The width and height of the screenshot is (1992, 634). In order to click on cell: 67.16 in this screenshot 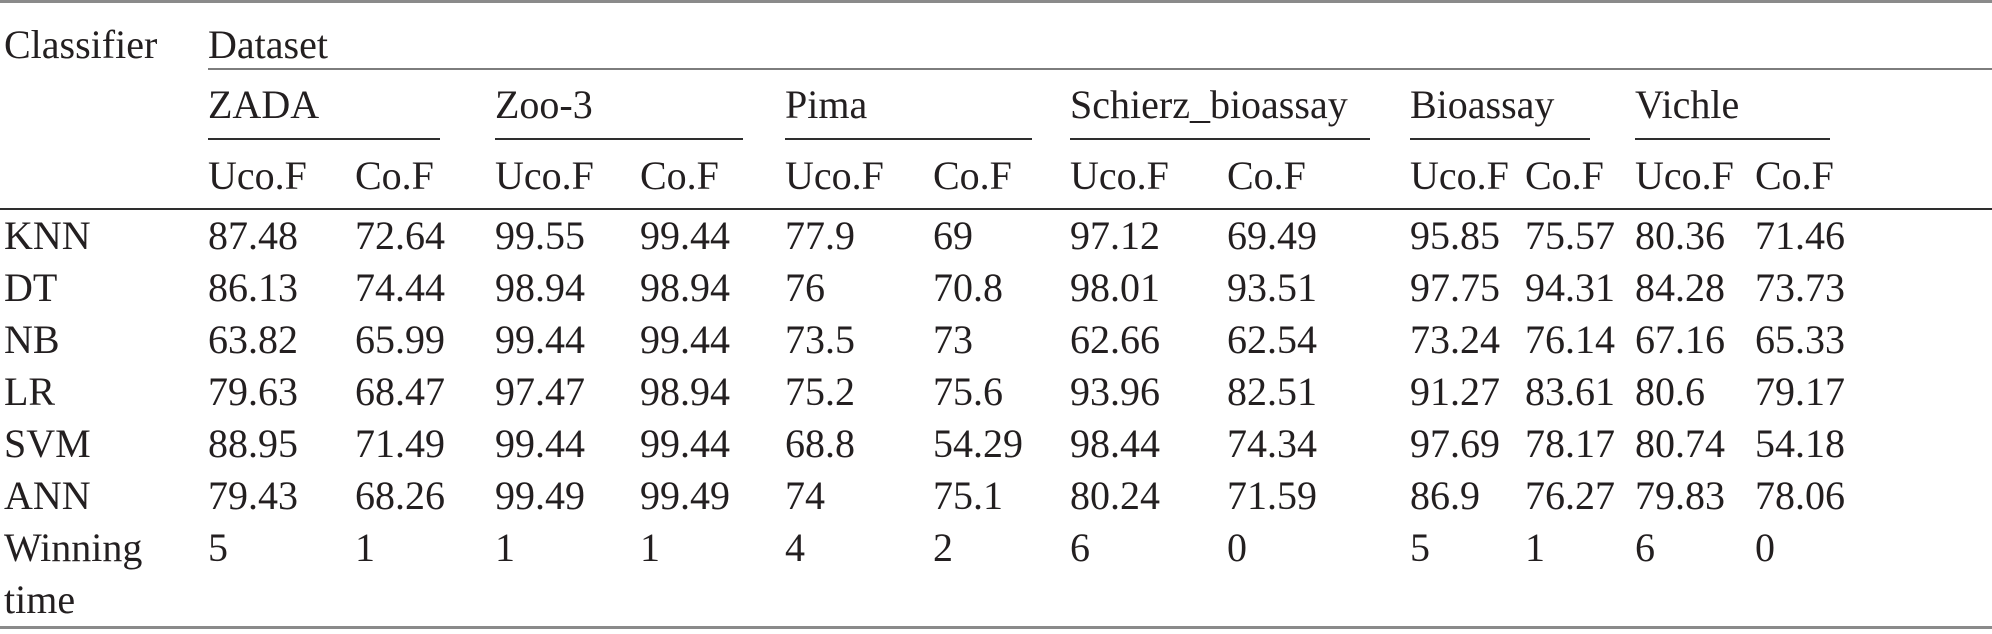, I will do `click(1680, 339)`.